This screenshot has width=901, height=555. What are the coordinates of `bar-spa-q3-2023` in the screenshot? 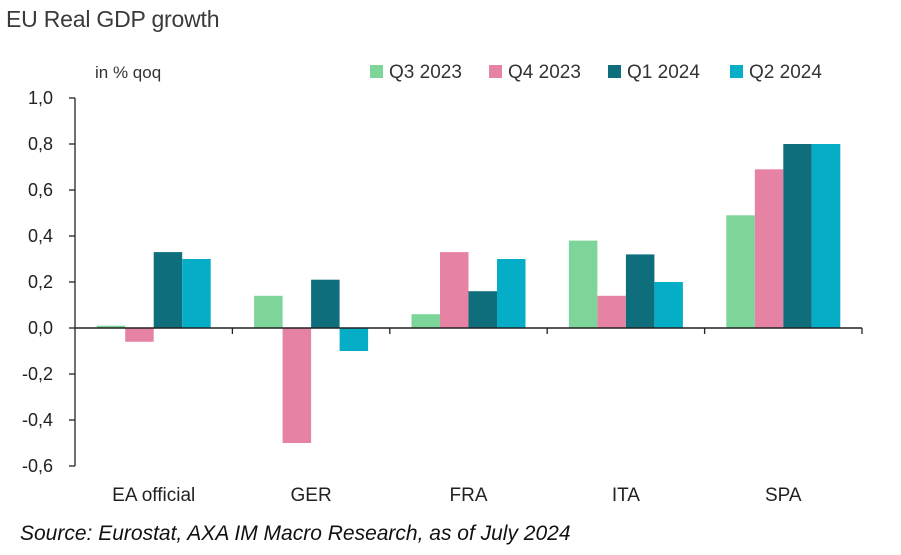 It's located at (740, 271).